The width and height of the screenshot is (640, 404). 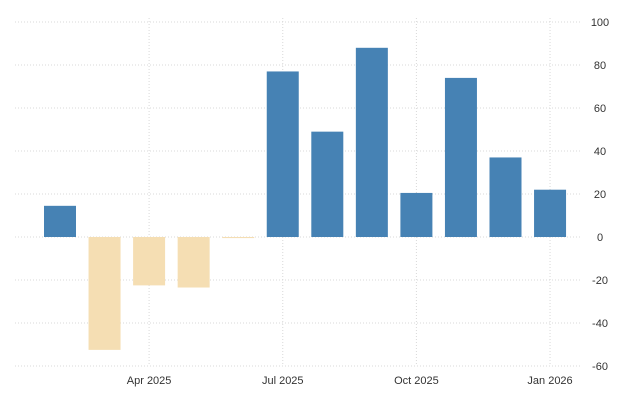 What do you see at coordinates (149, 381) in the screenshot?
I see `x-tick-label: Apr 2025` at bounding box center [149, 381].